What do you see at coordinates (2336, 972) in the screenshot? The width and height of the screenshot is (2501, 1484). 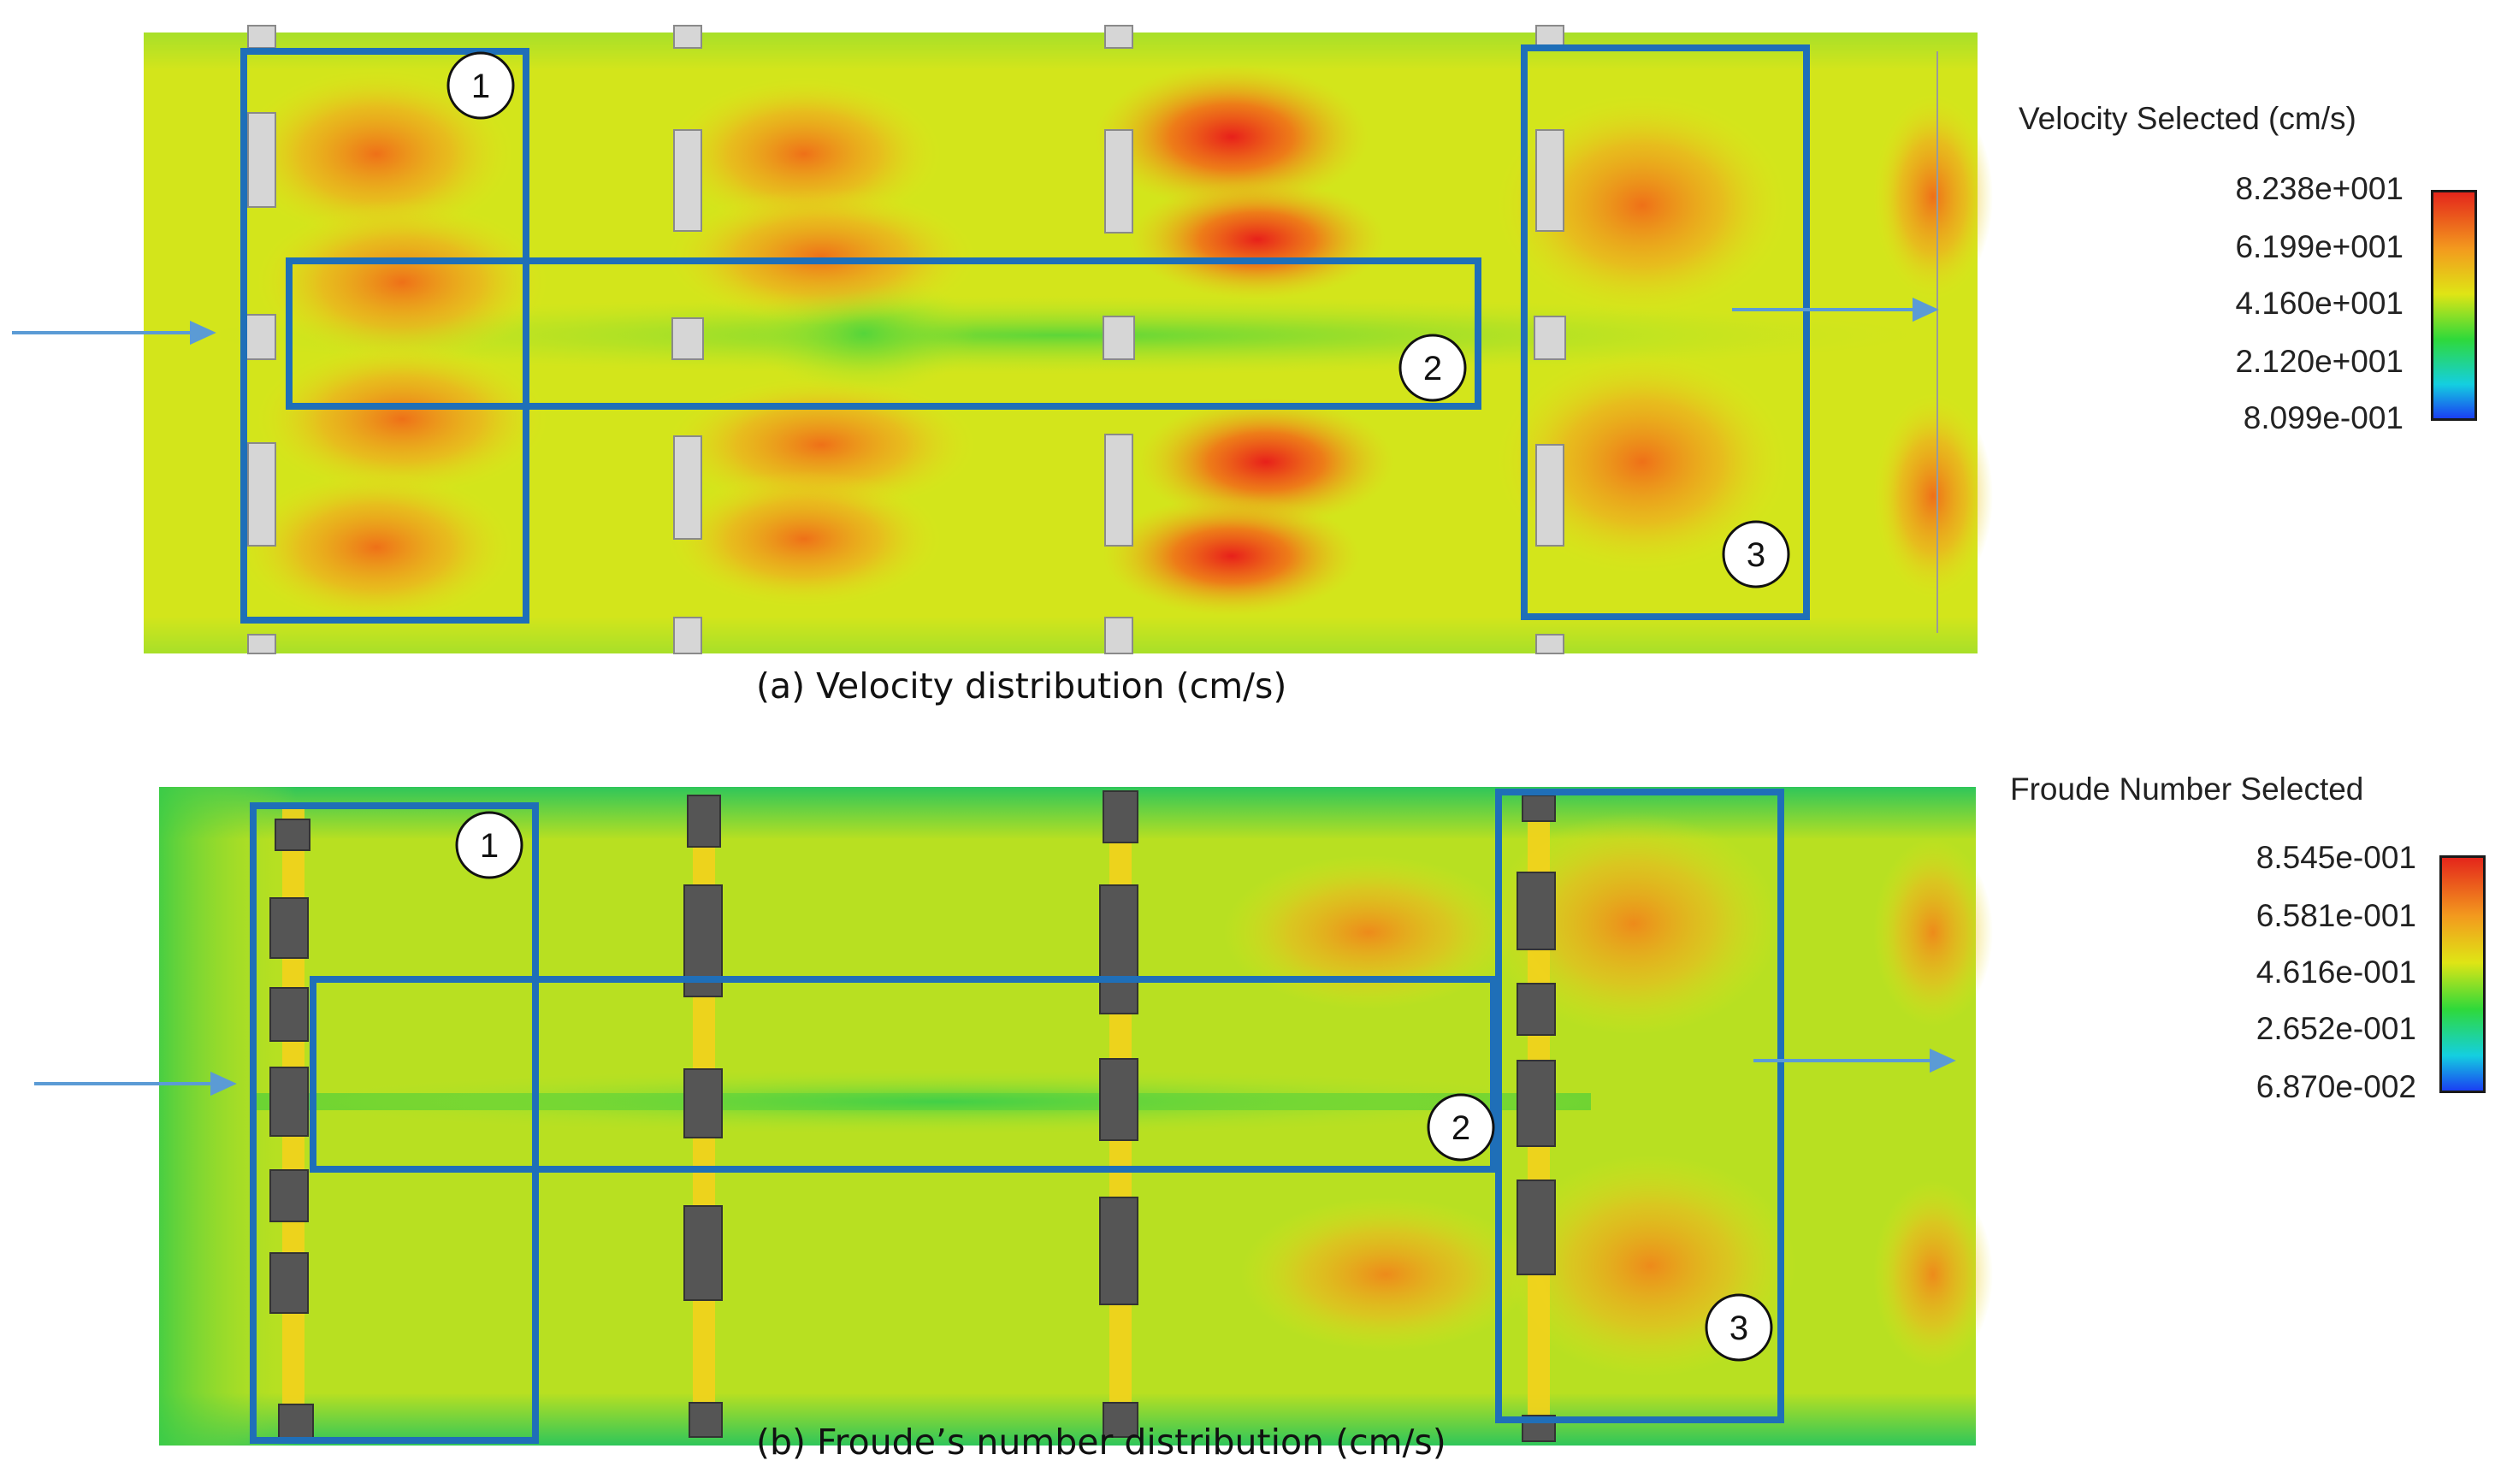 I see `froude-legend-tick: 4.616e-001` at bounding box center [2336, 972].